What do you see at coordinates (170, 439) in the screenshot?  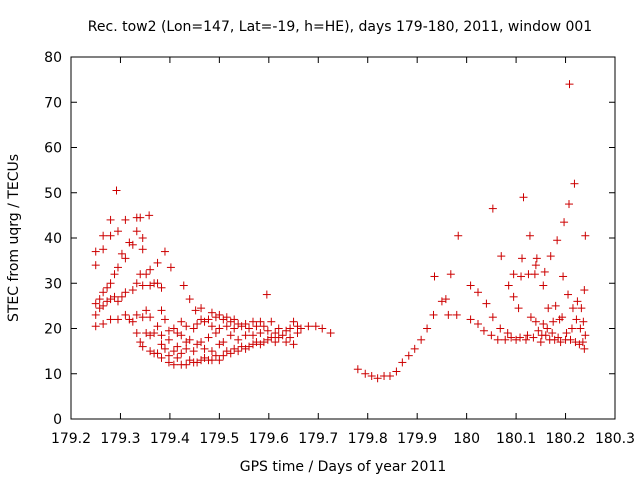 I see `x-tick-label: 179.4` at bounding box center [170, 439].